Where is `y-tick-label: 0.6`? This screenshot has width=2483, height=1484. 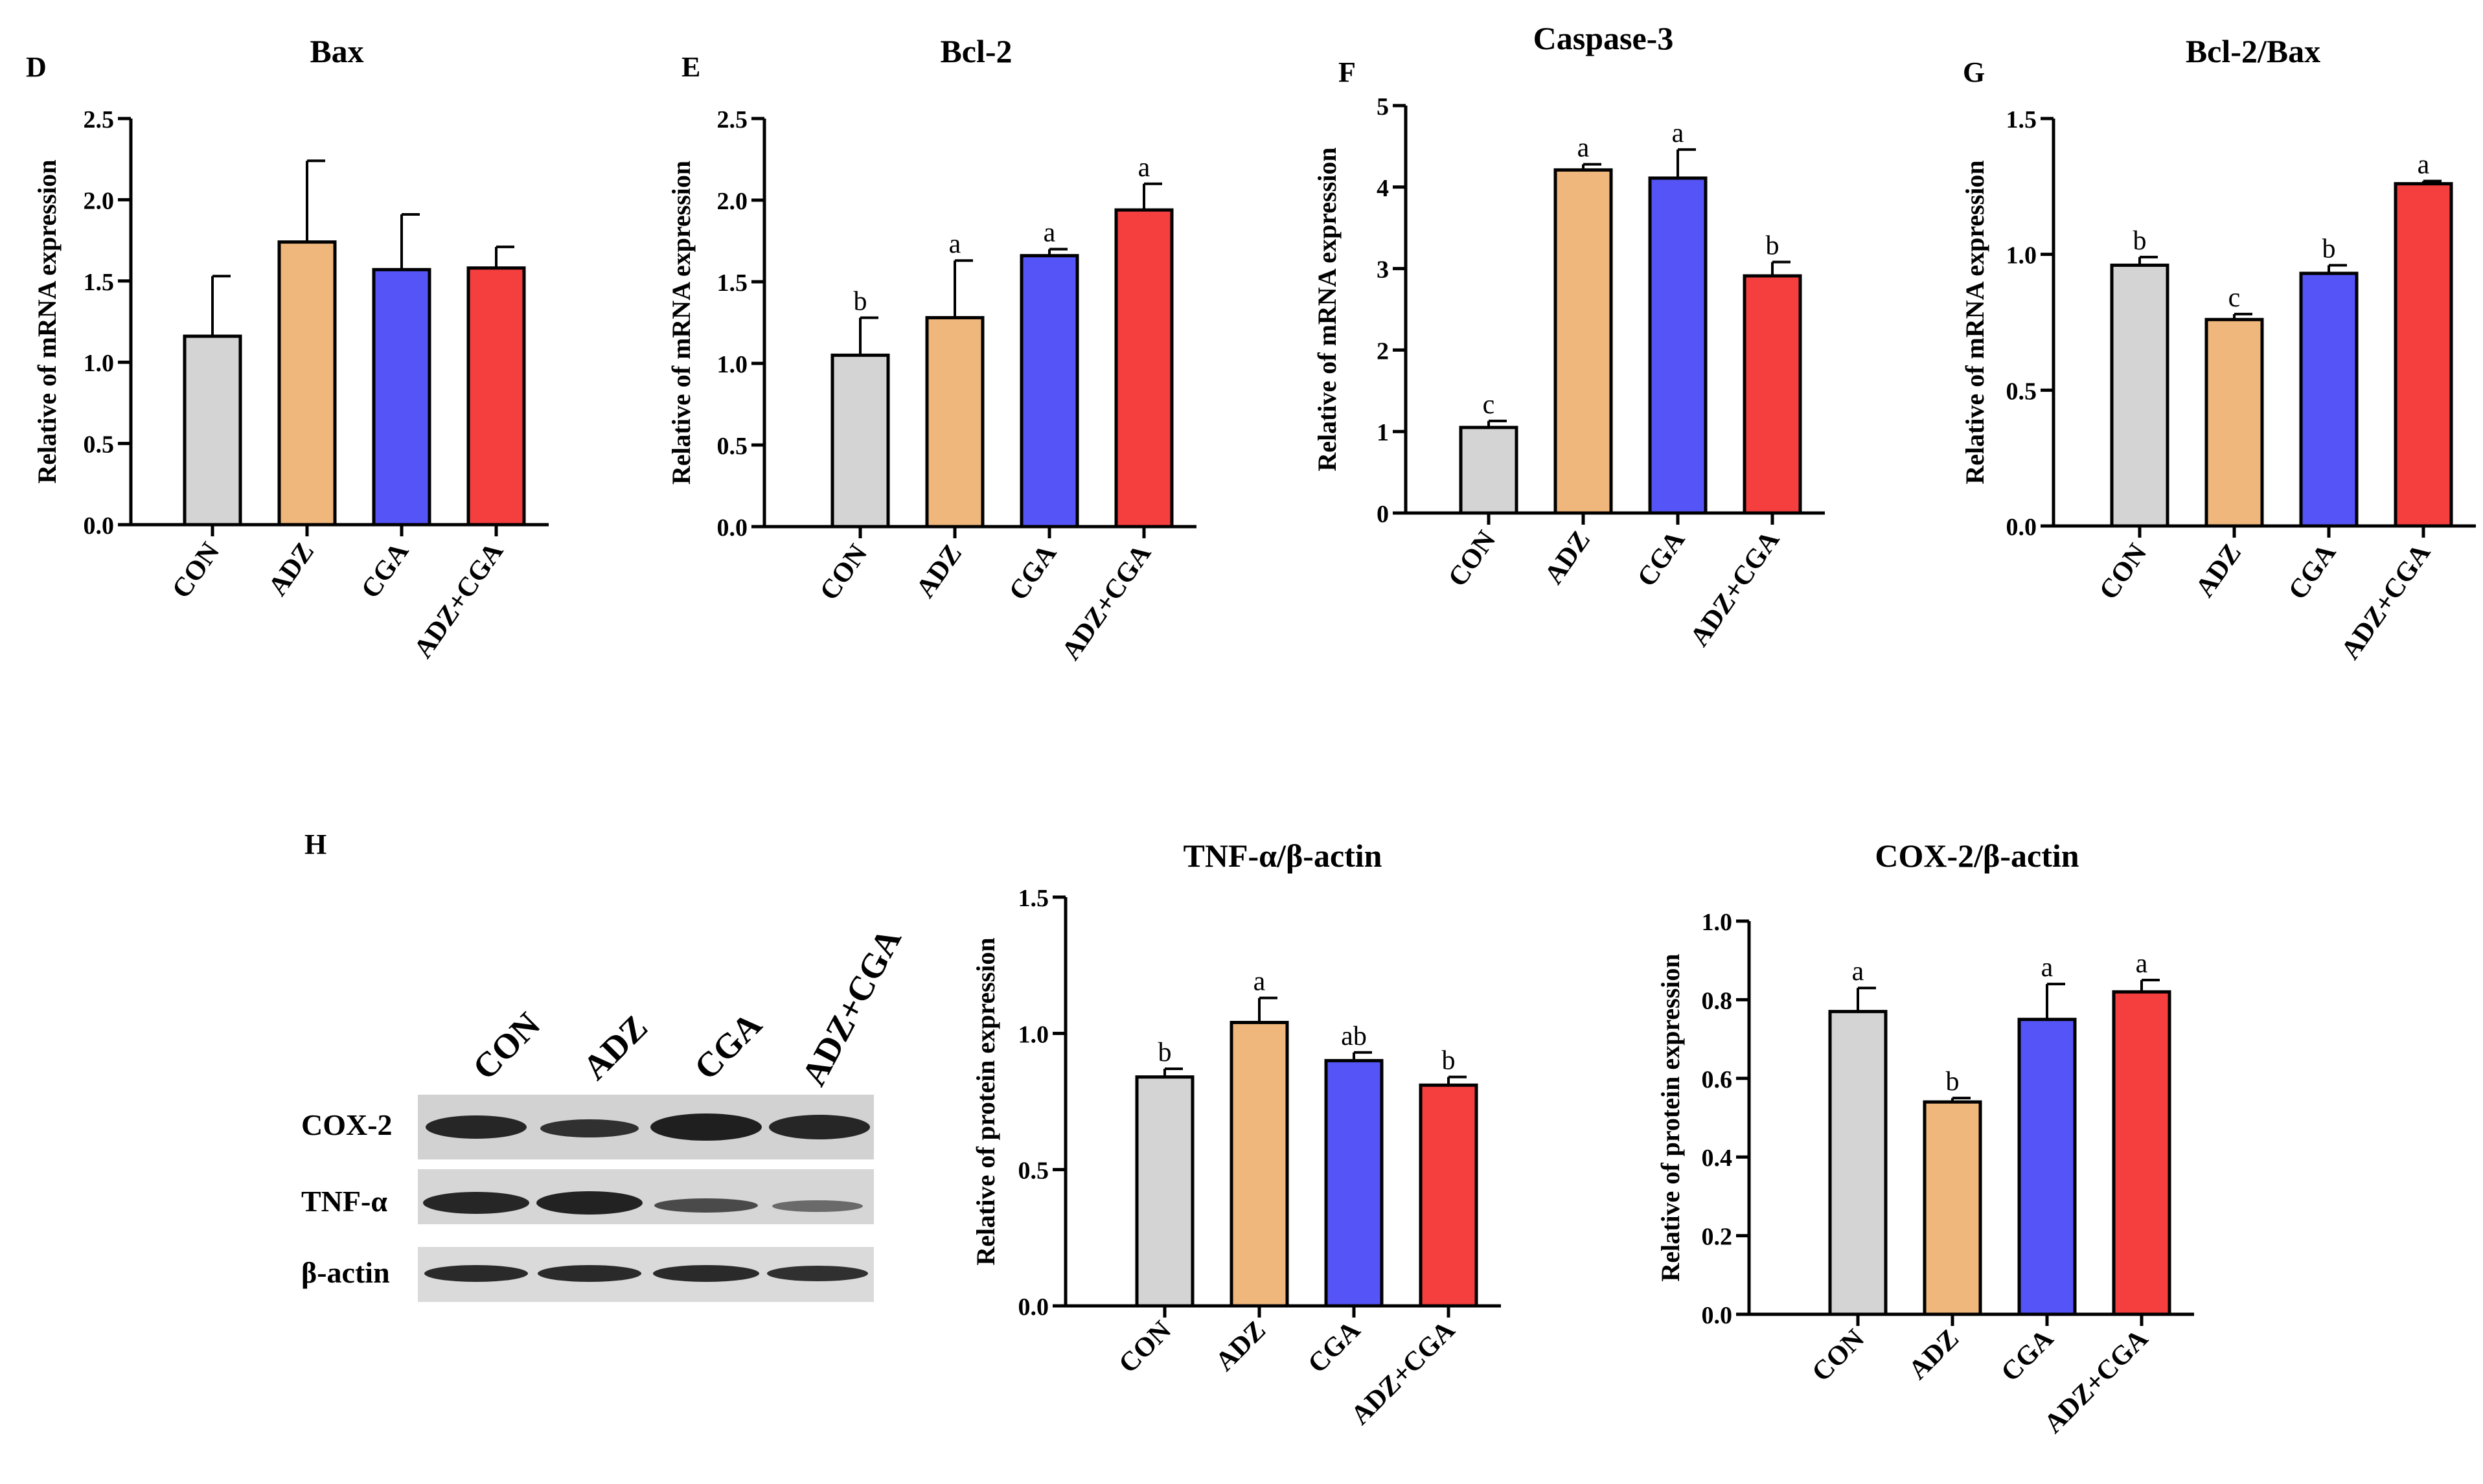
y-tick-label: 0.6 is located at coordinates (1718, 1079).